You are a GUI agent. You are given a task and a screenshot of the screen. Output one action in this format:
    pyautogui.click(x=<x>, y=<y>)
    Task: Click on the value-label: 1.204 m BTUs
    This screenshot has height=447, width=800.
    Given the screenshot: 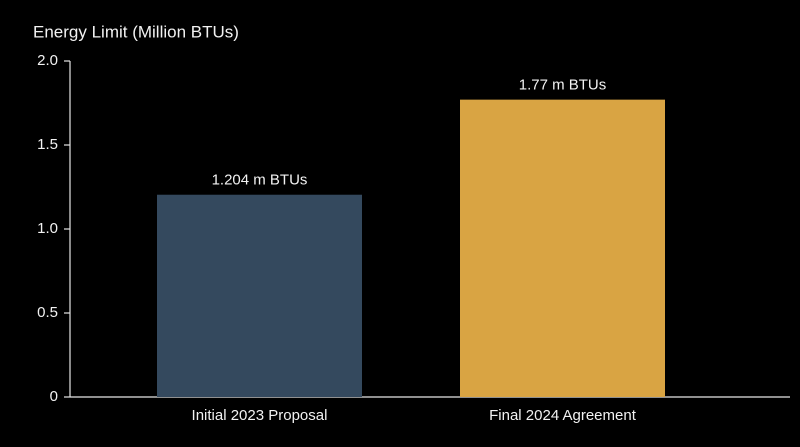 What is the action you would take?
    pyautogui.click(x=260, y=180)
    